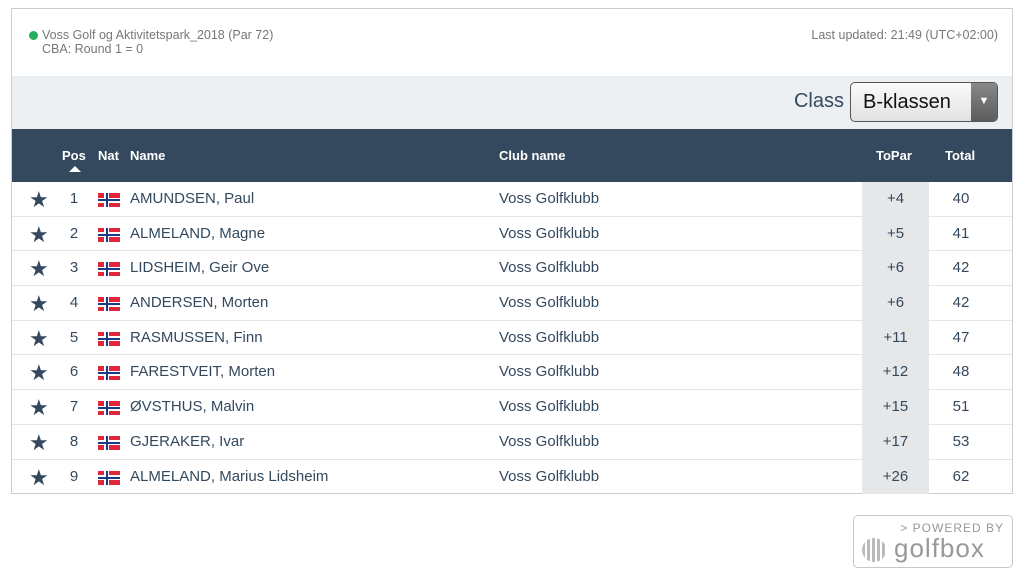 The image size is (1024, 577). Describe the element at coordinates (904, 35) in the screenshot. I see `last-updated: Last updated: 21:49 (UTC+02:00)` at that location.